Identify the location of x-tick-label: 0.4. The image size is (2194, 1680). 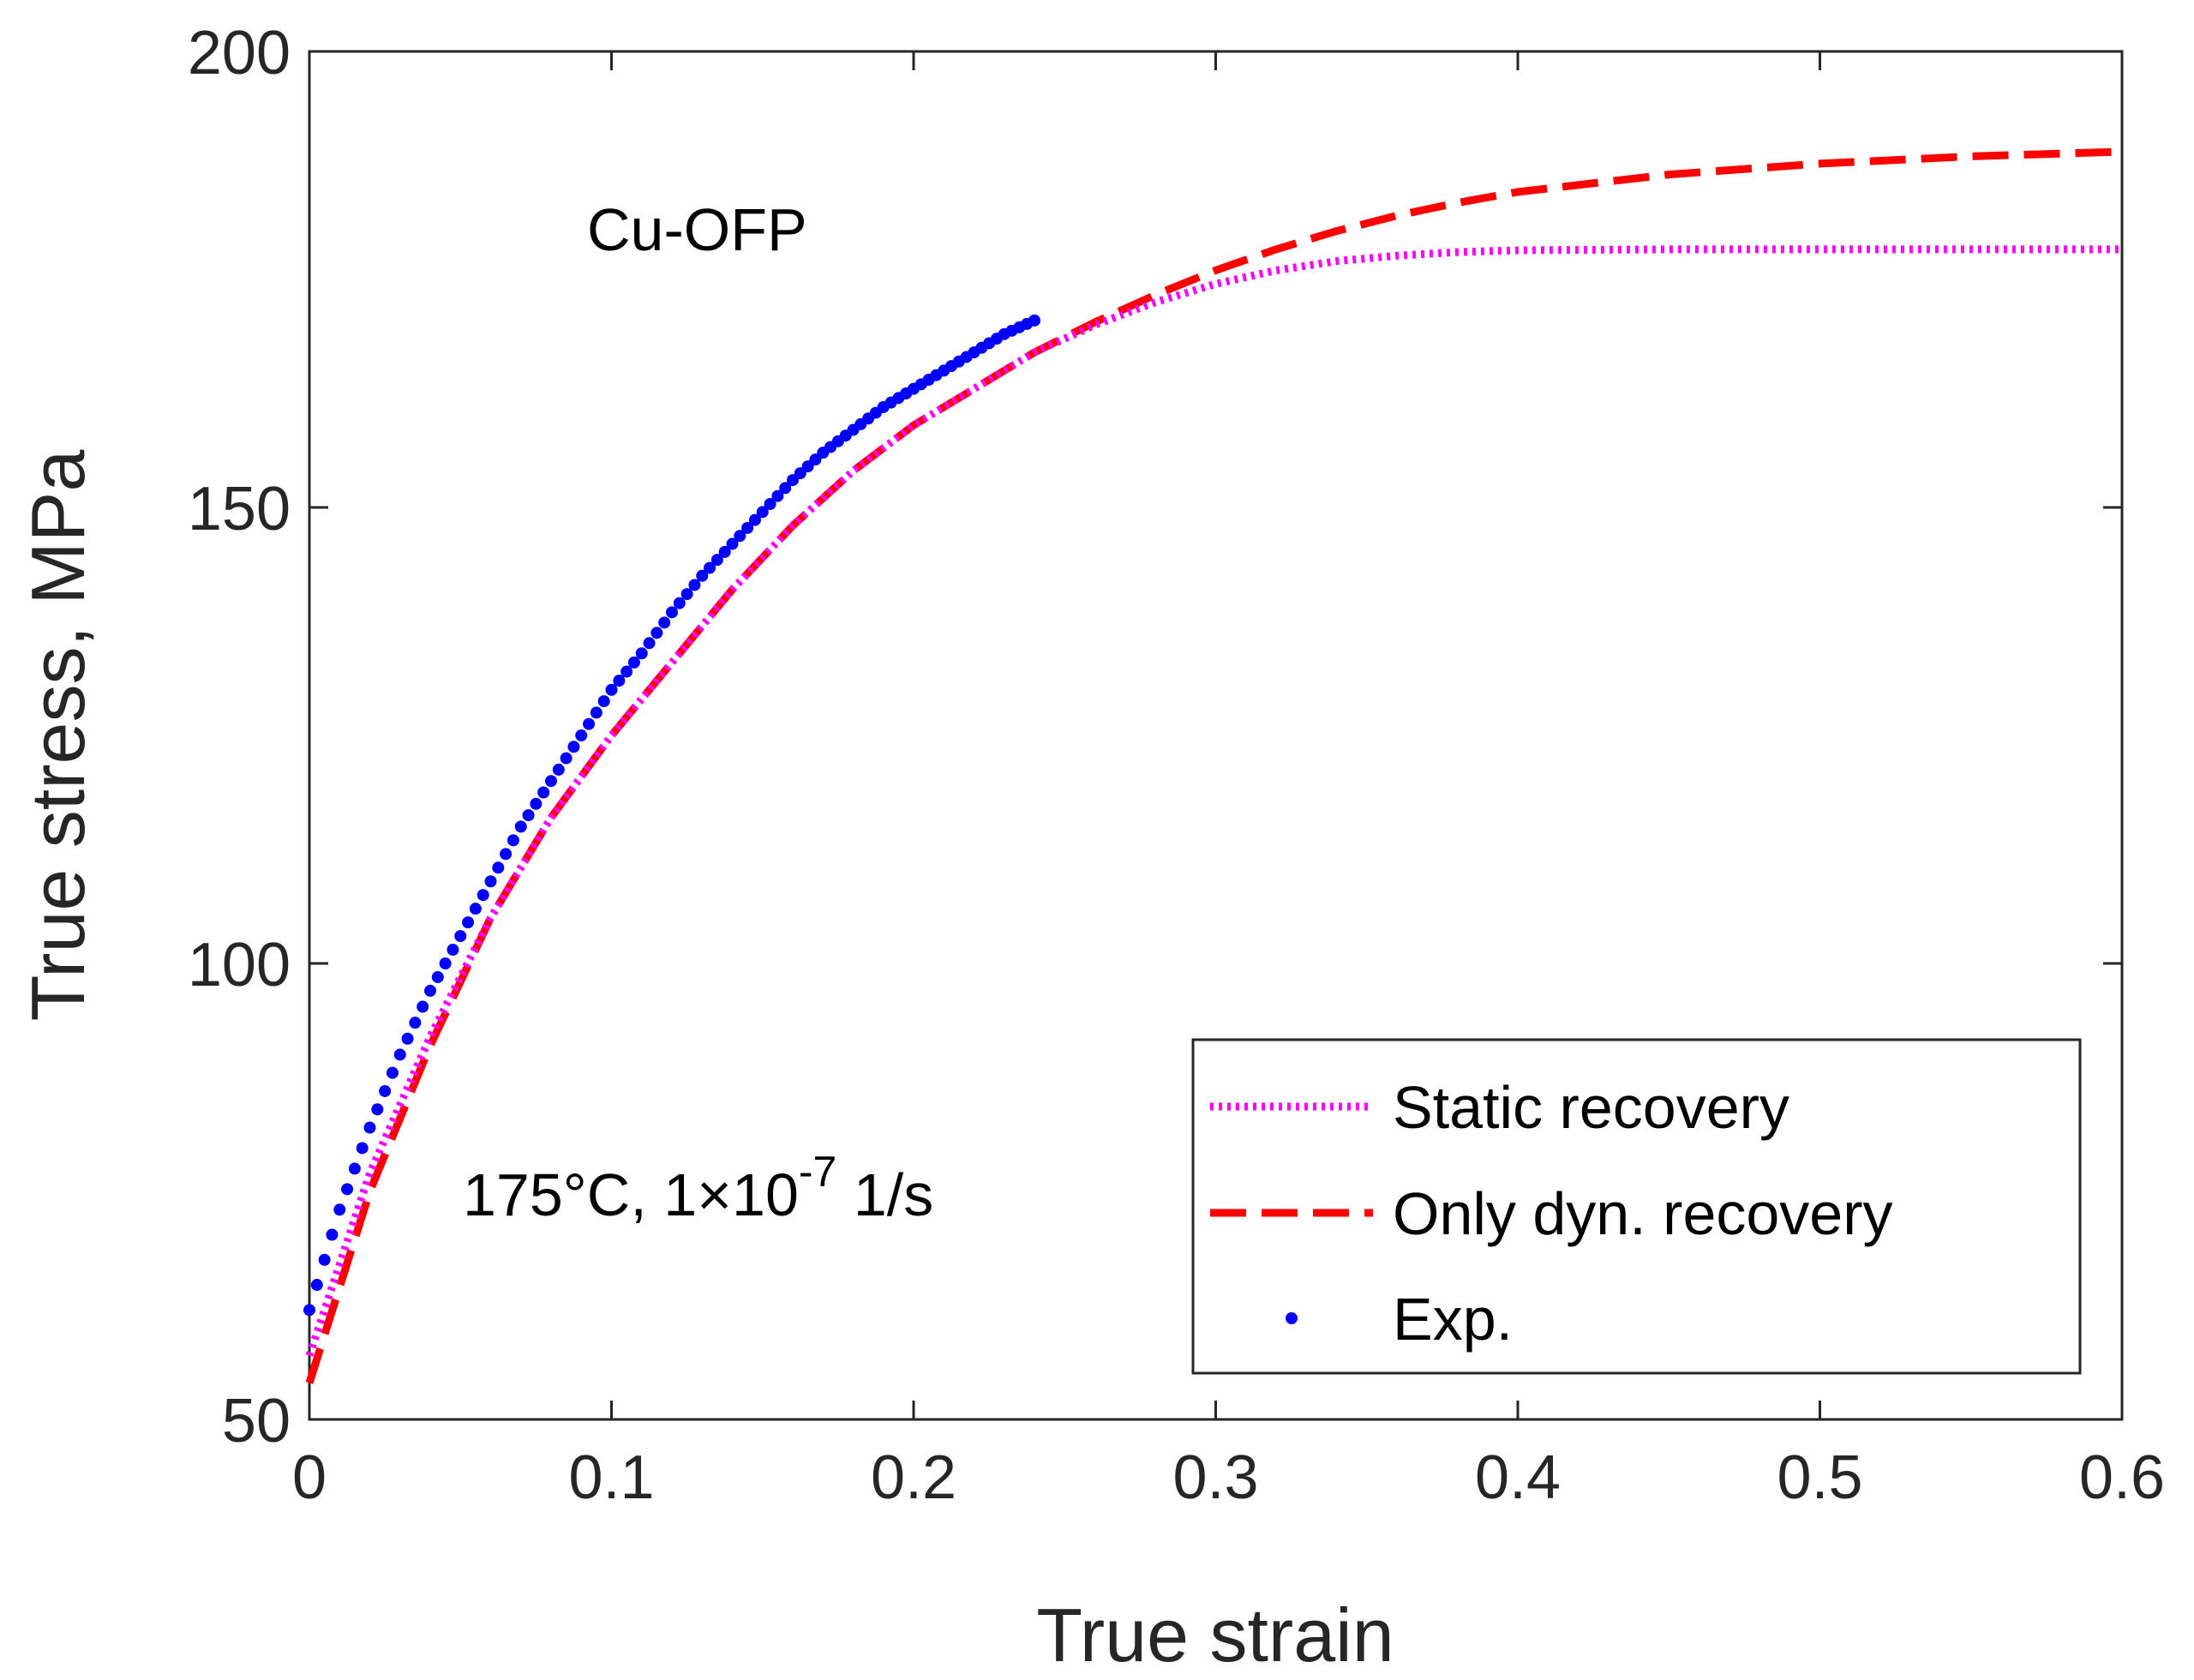
(1518, 1477).